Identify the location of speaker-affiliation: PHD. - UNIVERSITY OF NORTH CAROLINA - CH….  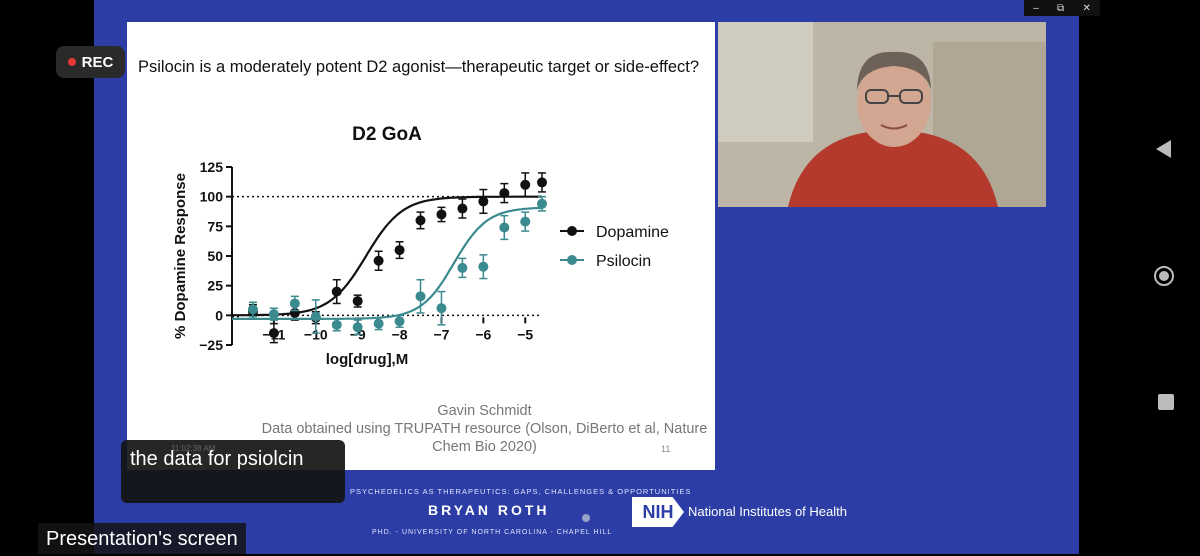
(492, 532).